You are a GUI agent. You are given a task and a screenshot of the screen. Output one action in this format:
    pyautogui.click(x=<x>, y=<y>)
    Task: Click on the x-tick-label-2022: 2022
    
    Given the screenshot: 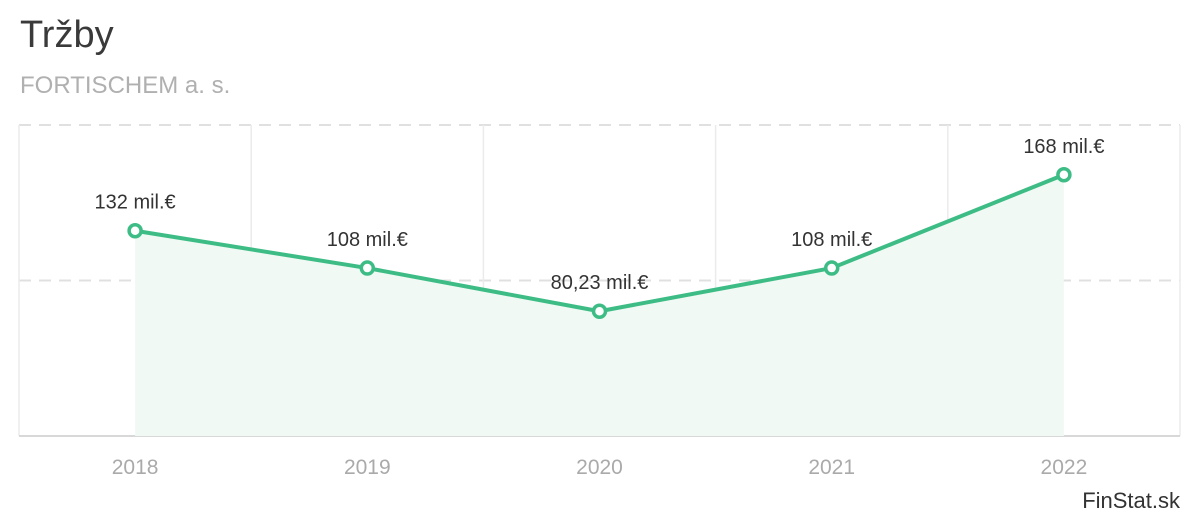 What is the action you would take?
    pyautogui.click(x=1064, y=467)
    